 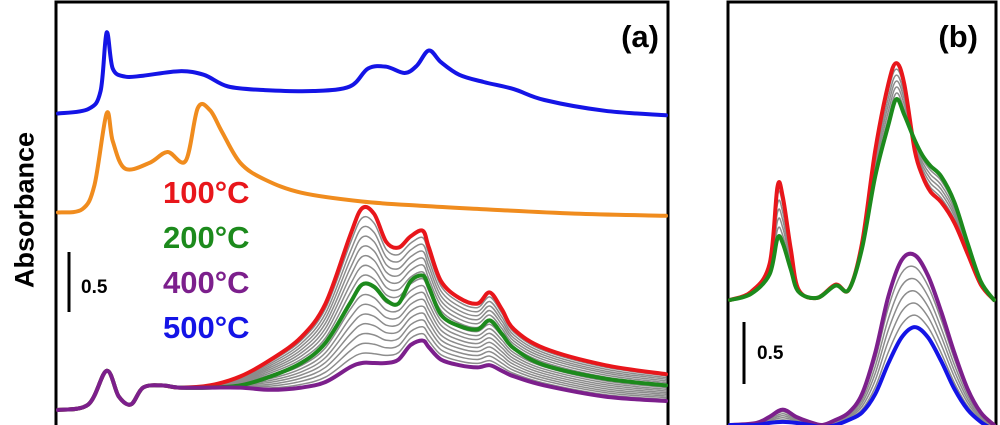 I want to click on series-line-1-3-500c, so click(x=859, y=375).